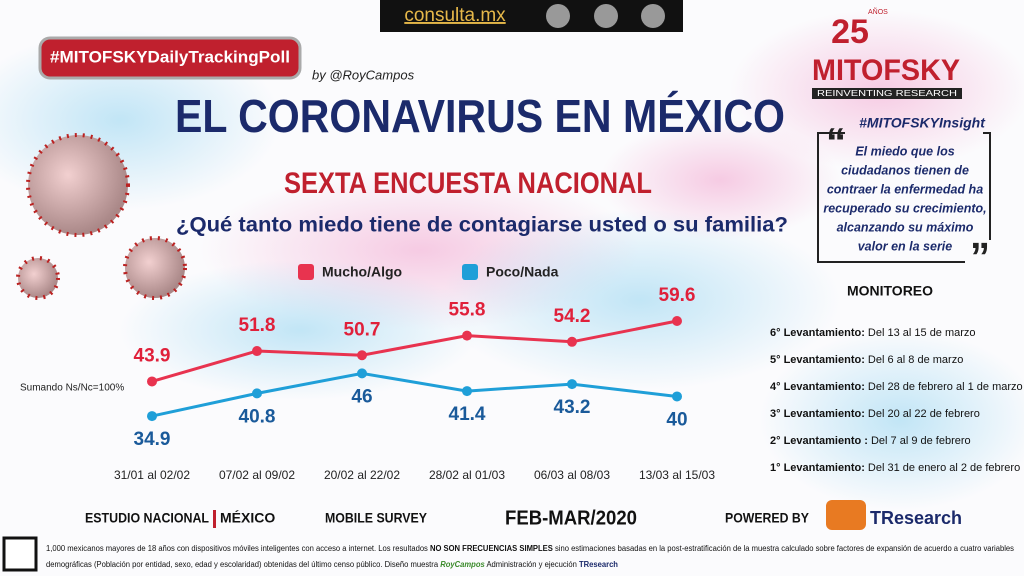 This screenshot has height=576, width=1024. I want to click on insight-line: ciudadanos tienen de, so click(905, 170).